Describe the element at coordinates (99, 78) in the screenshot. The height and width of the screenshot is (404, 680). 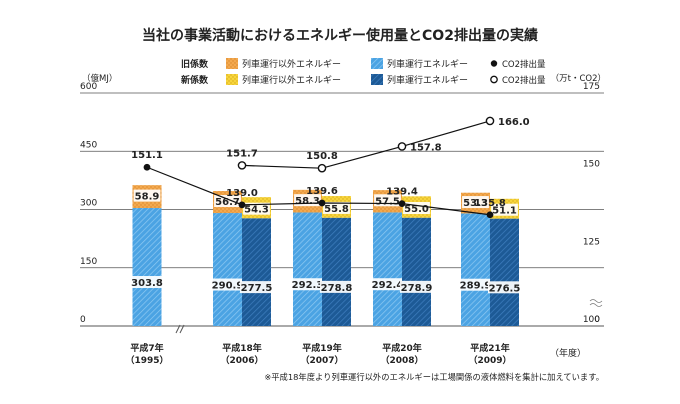
I see `left-axis-label: （億MJ）` at that location.